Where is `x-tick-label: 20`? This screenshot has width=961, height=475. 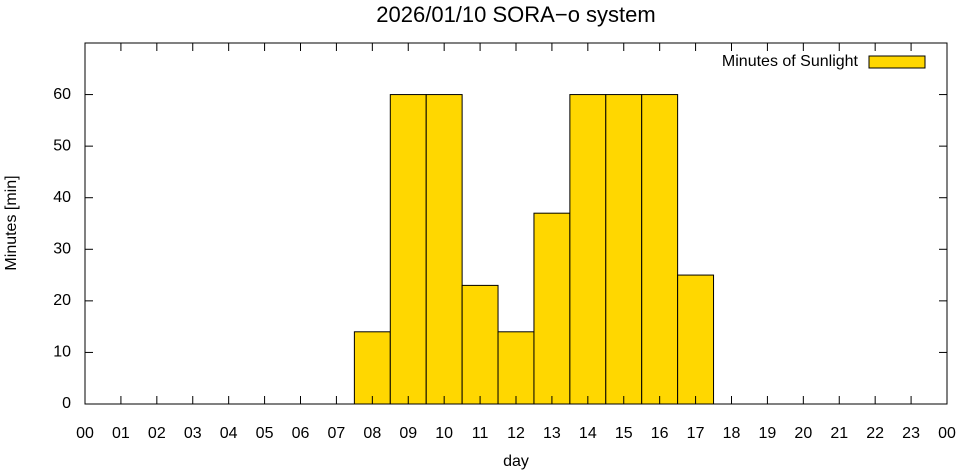 x-tick-label: 20 is located at coordinates (803, 433).